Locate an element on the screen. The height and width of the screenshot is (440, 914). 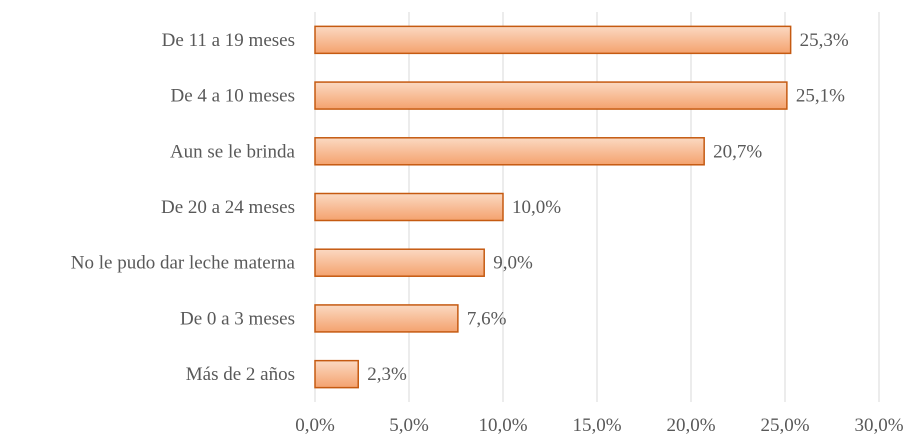
category-label: Aun se le brinda is located at coordinates (233, 151).